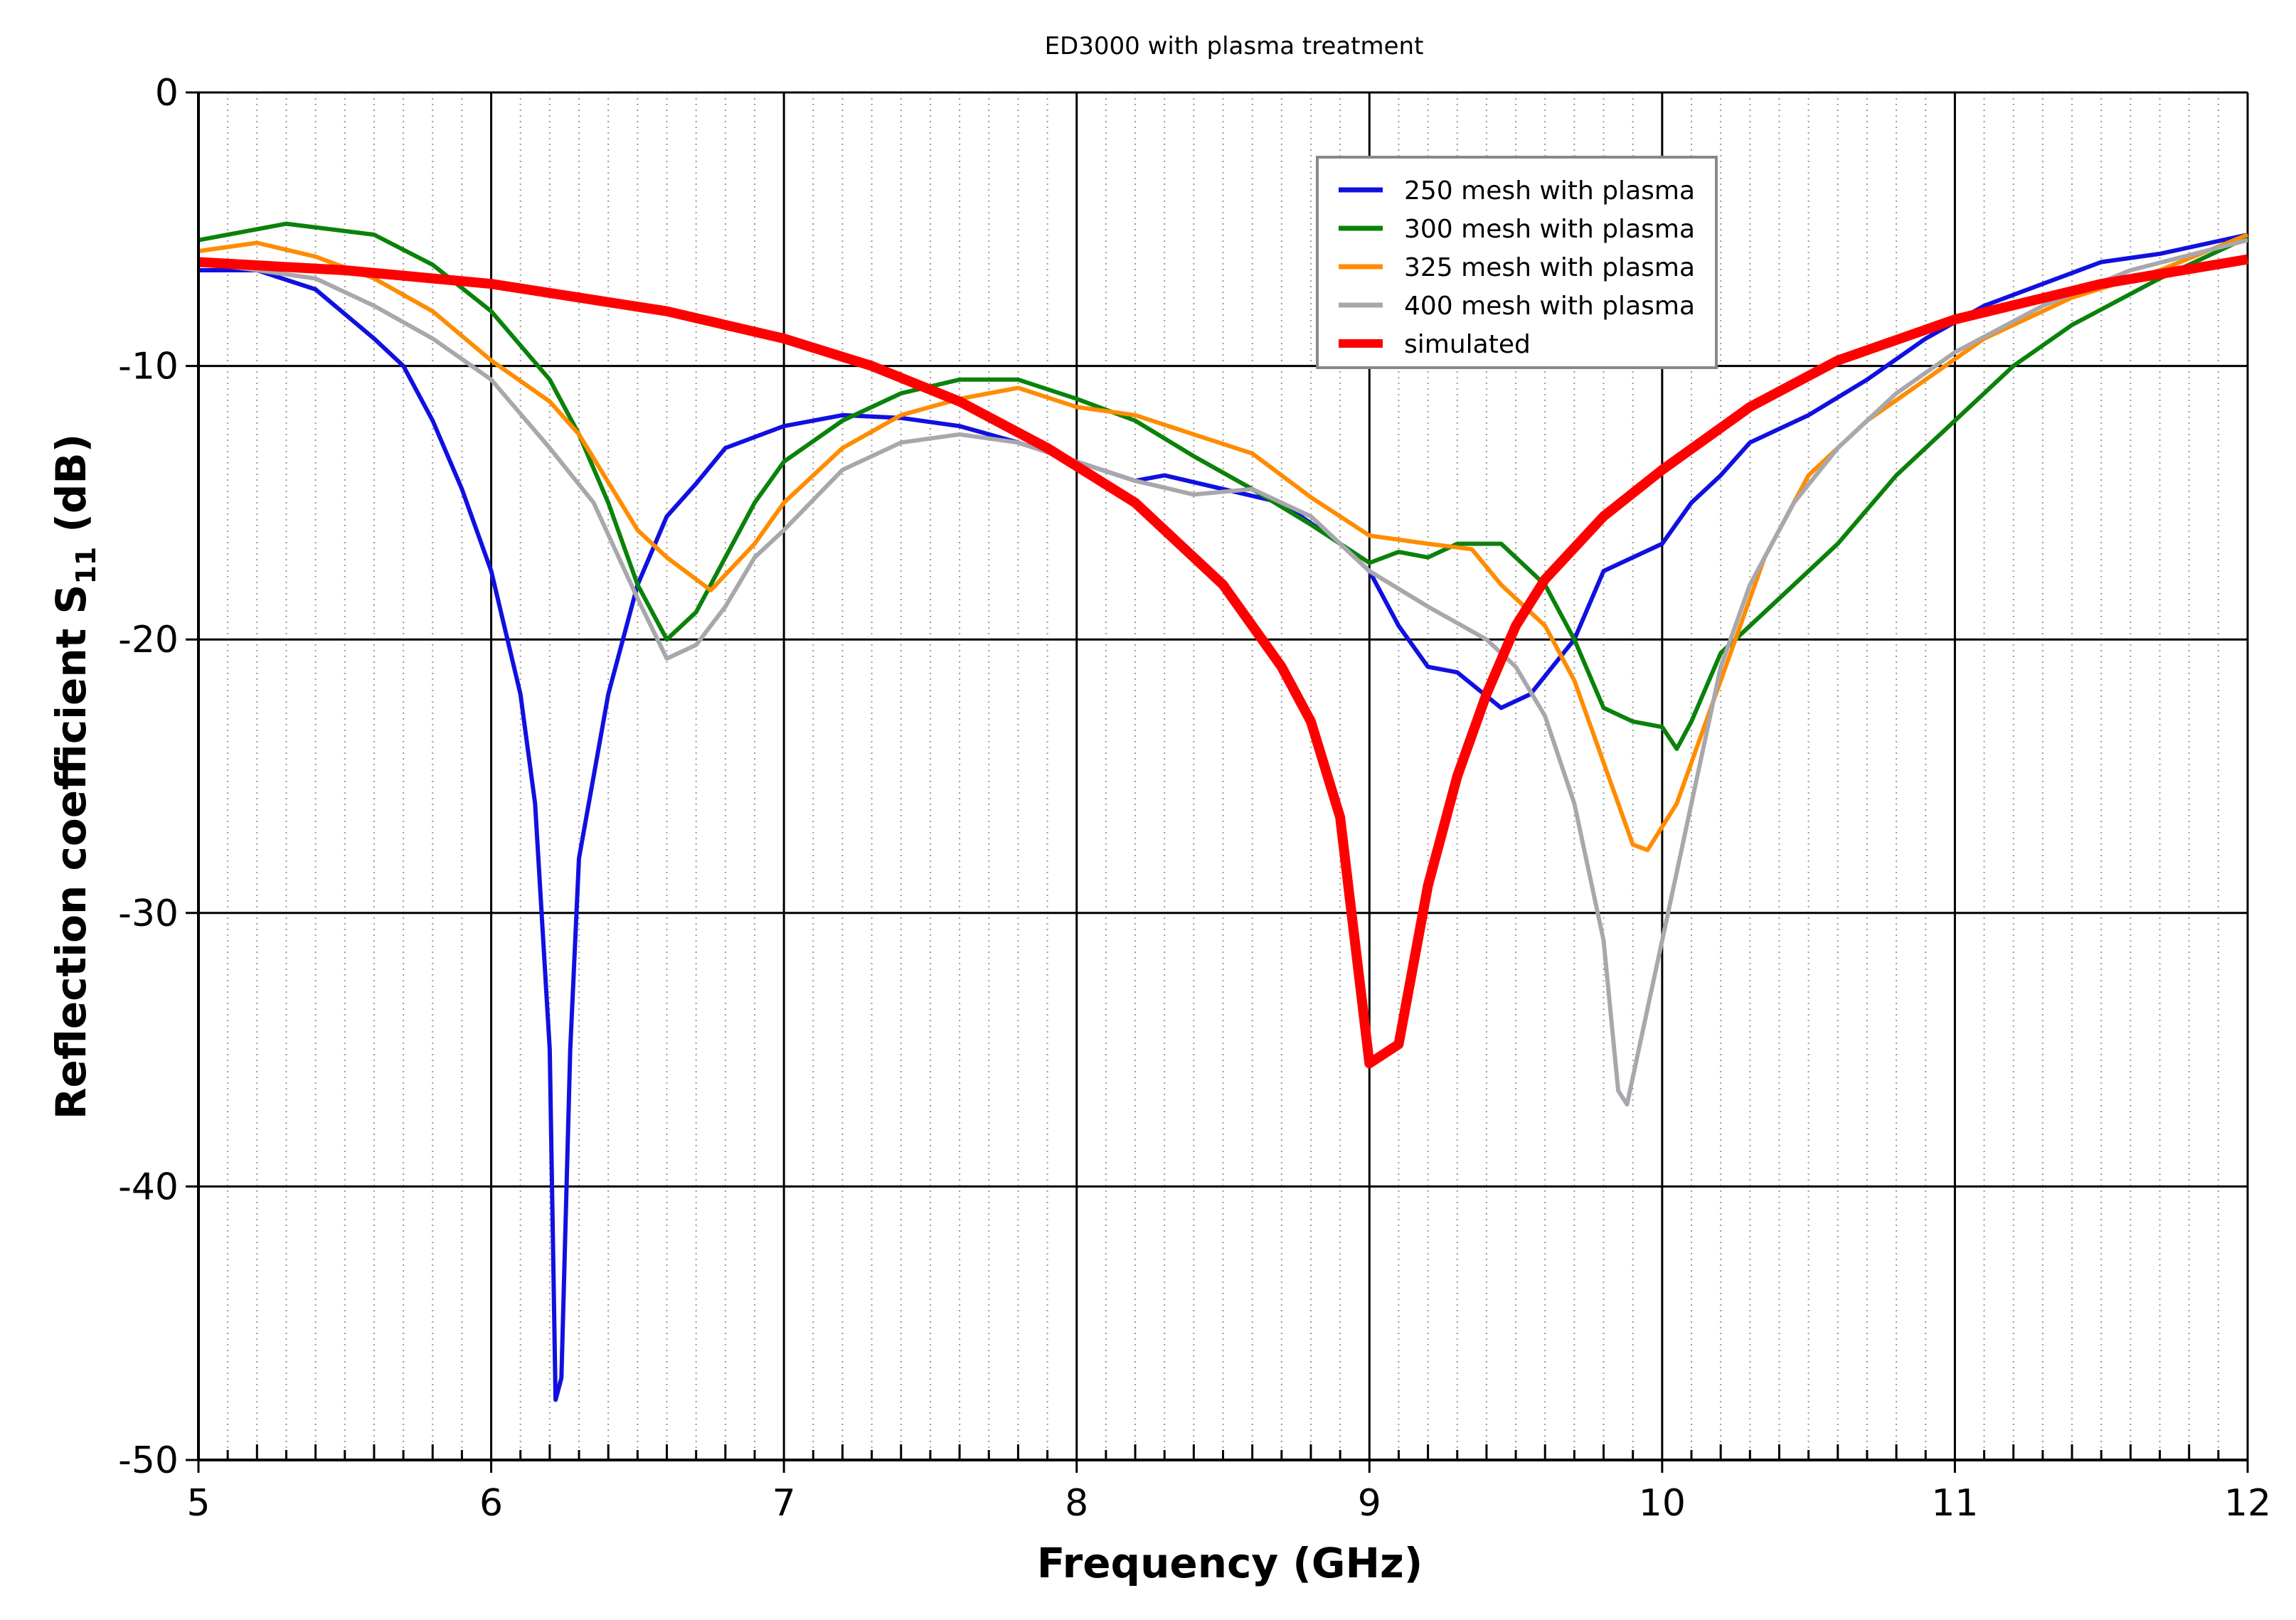 This screenshot has height=1620, width=2296. What do you see at coordinates (1663, 1503) in the screenshot?
I see `x-tick-label: 10` at bounding box center [1663, 1503].